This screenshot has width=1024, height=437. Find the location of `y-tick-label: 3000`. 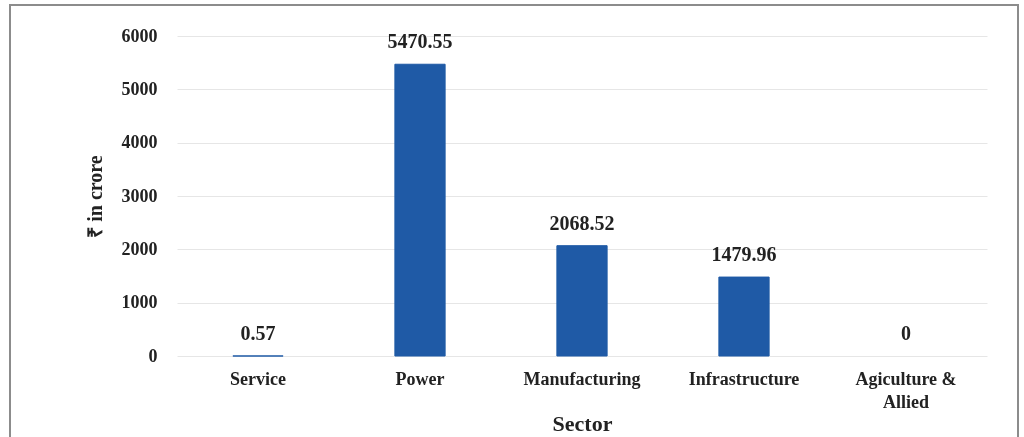

y-tick-label: 3000 is located at coordinates (139, 195).